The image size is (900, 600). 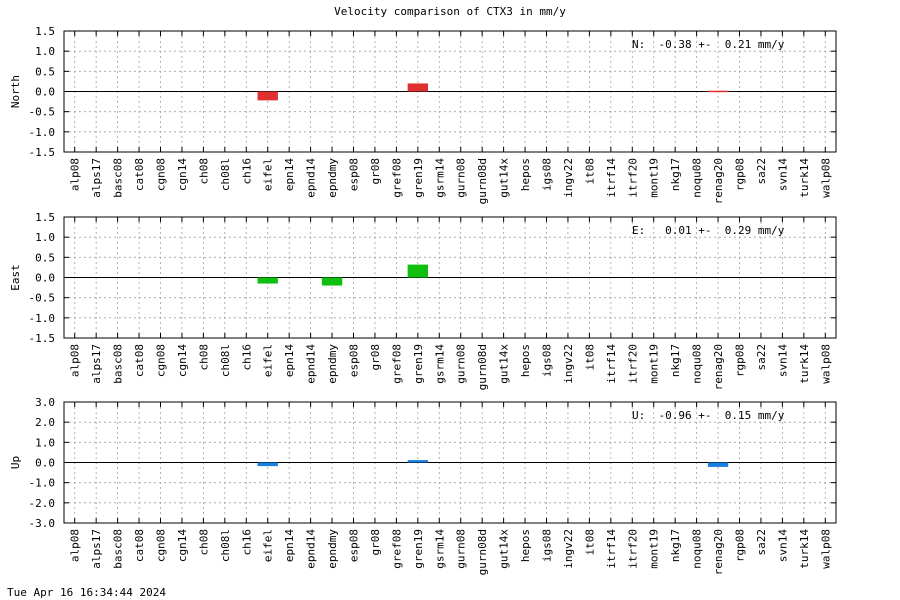 I want to click on y-tick-label: -2.0, so click(x=42, y=503).